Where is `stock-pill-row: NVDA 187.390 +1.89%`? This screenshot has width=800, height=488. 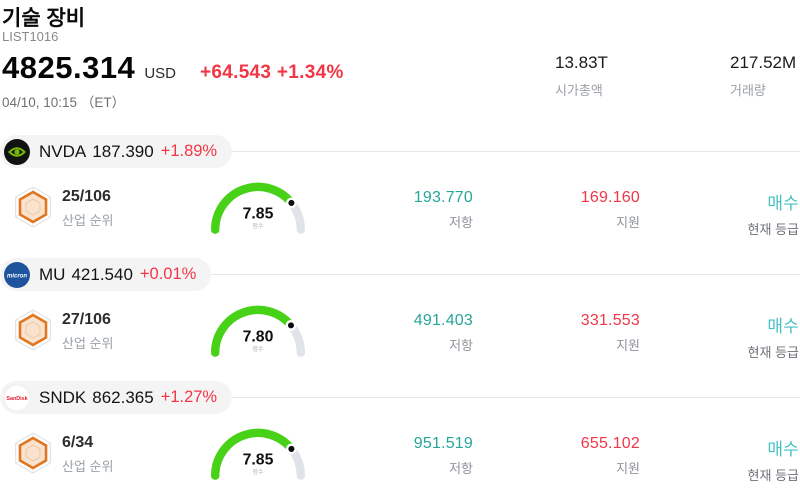
stock-pill-row: NVDA 187.390 +1.89% is located at coordinates (400, 151).